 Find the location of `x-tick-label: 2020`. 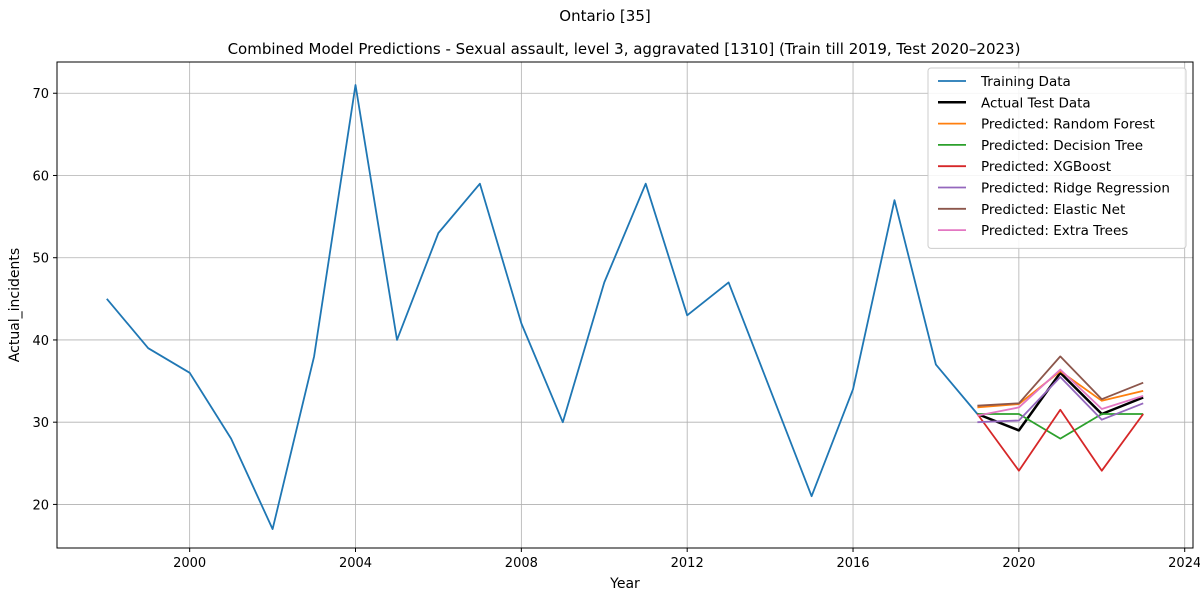

x-tick-label: 2020 is located at coordinates (1018, 563).